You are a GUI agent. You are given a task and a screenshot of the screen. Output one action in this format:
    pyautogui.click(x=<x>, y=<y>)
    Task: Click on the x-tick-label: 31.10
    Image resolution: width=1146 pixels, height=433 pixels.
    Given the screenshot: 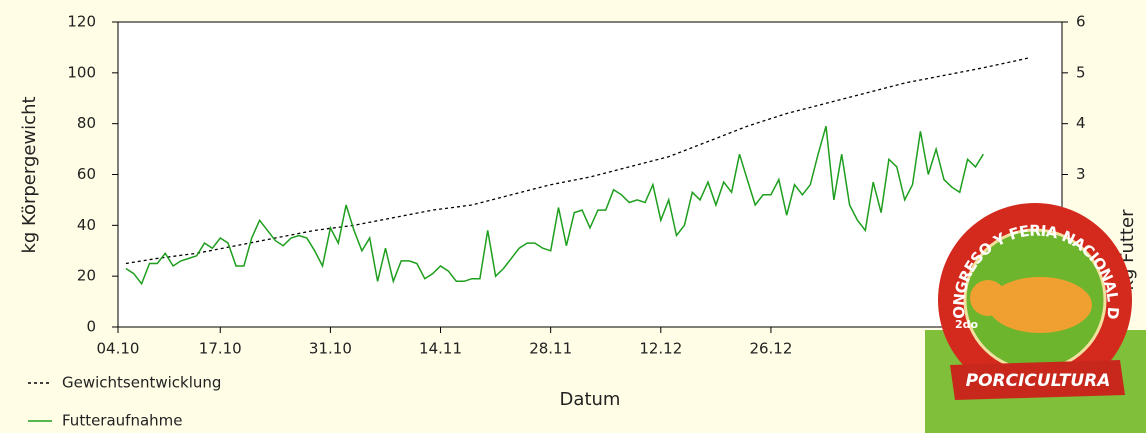 What is the action you would take?
    pyautogui.click(x=330, y=349)
    